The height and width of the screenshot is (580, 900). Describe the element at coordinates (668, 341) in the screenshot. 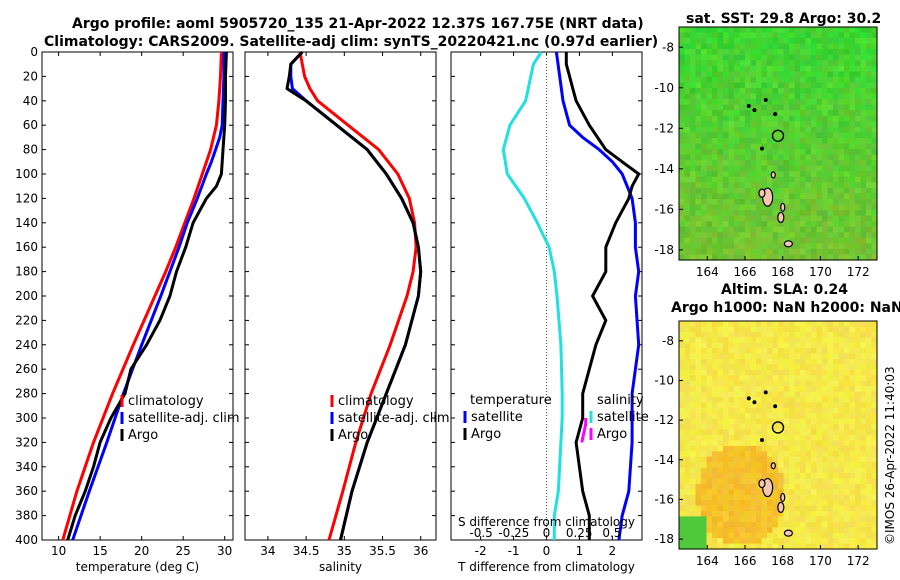

I see `sla_map-ytick-label: -8` at that location.